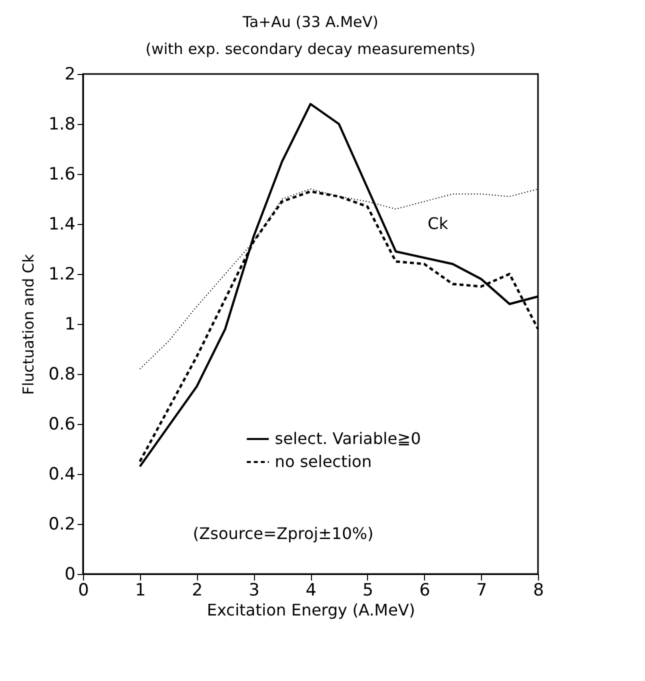  What do you see at coordinates (70, 574) in the screenshot?
I see `y-tick-label: 0` at bounding box center [70, 574].